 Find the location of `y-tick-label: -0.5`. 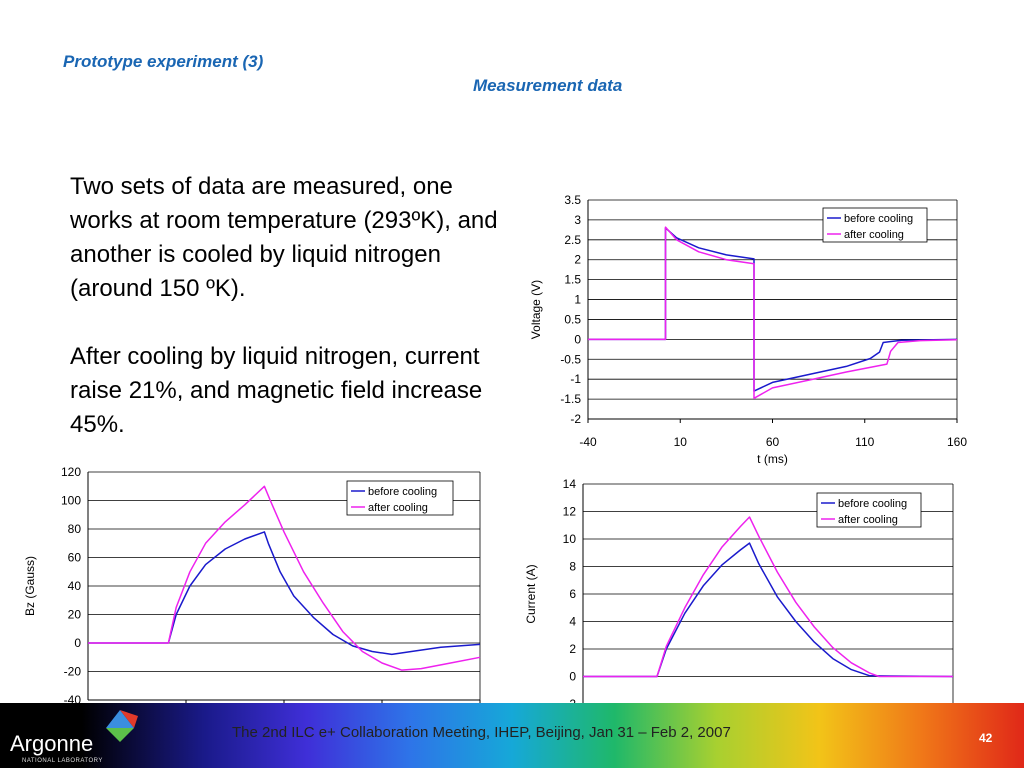

y-tick-label: -0.5 is located at coordinates (570, 359).